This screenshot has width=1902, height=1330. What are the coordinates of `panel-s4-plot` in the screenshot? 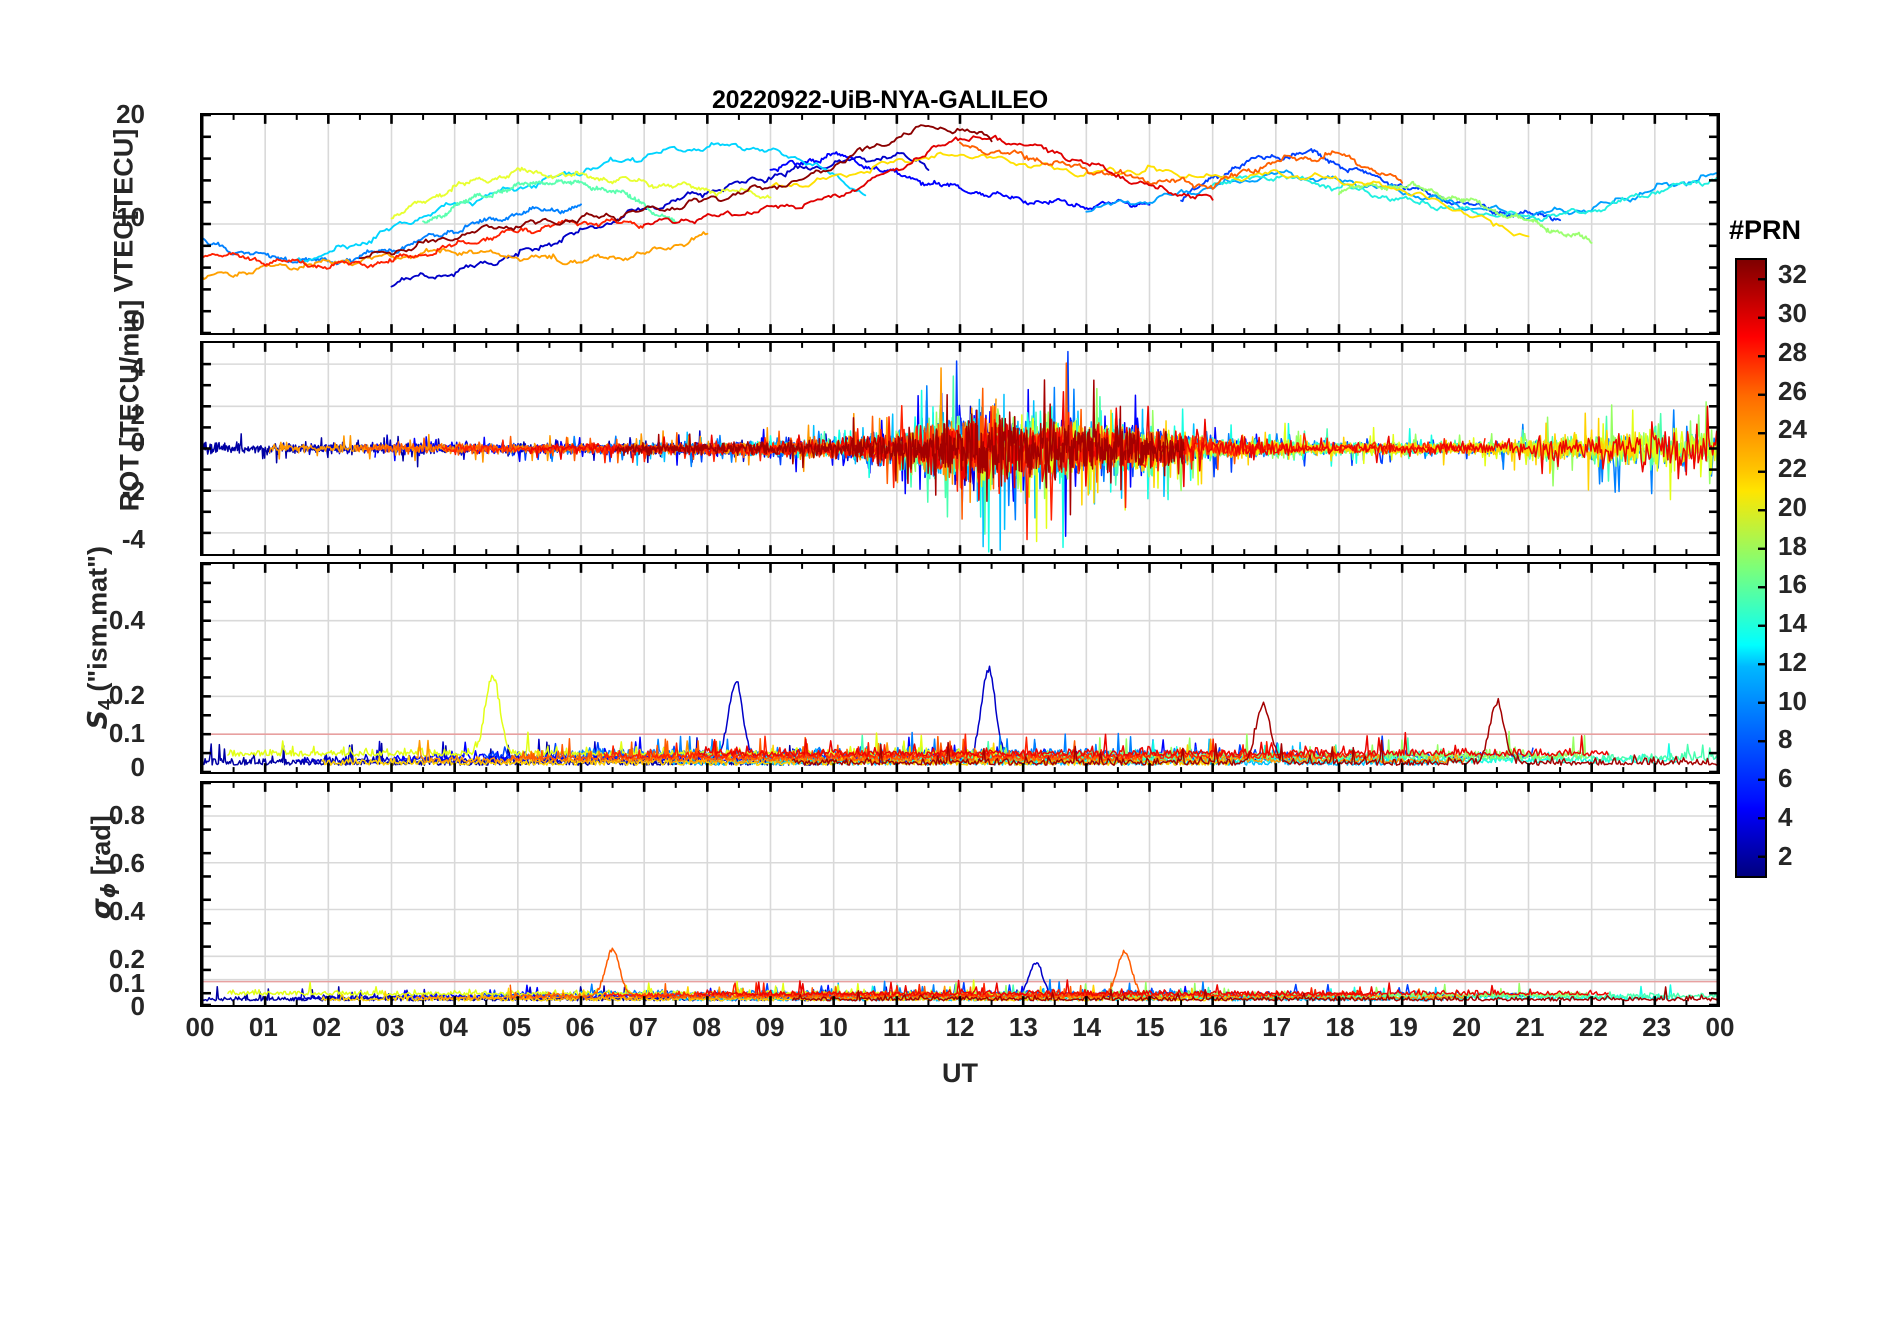 It's located at (960, 668).